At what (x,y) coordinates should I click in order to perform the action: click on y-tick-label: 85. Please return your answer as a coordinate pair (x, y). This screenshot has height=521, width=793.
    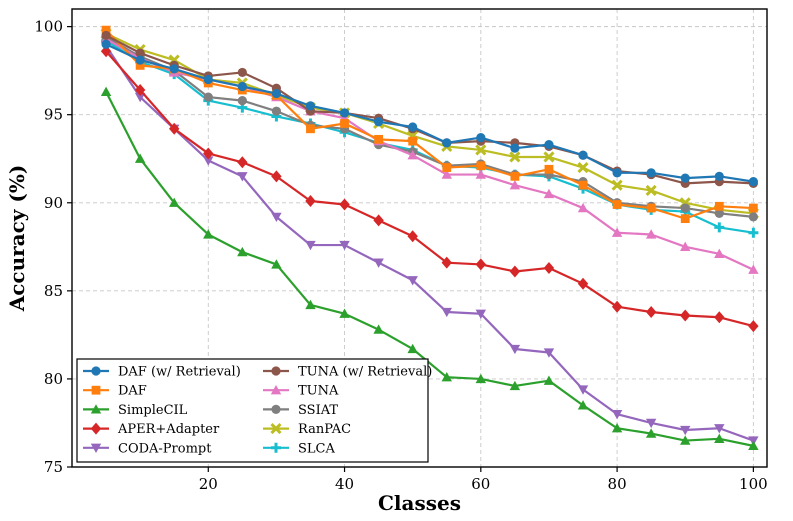
    Looking at the image, I should click on (53, 291).